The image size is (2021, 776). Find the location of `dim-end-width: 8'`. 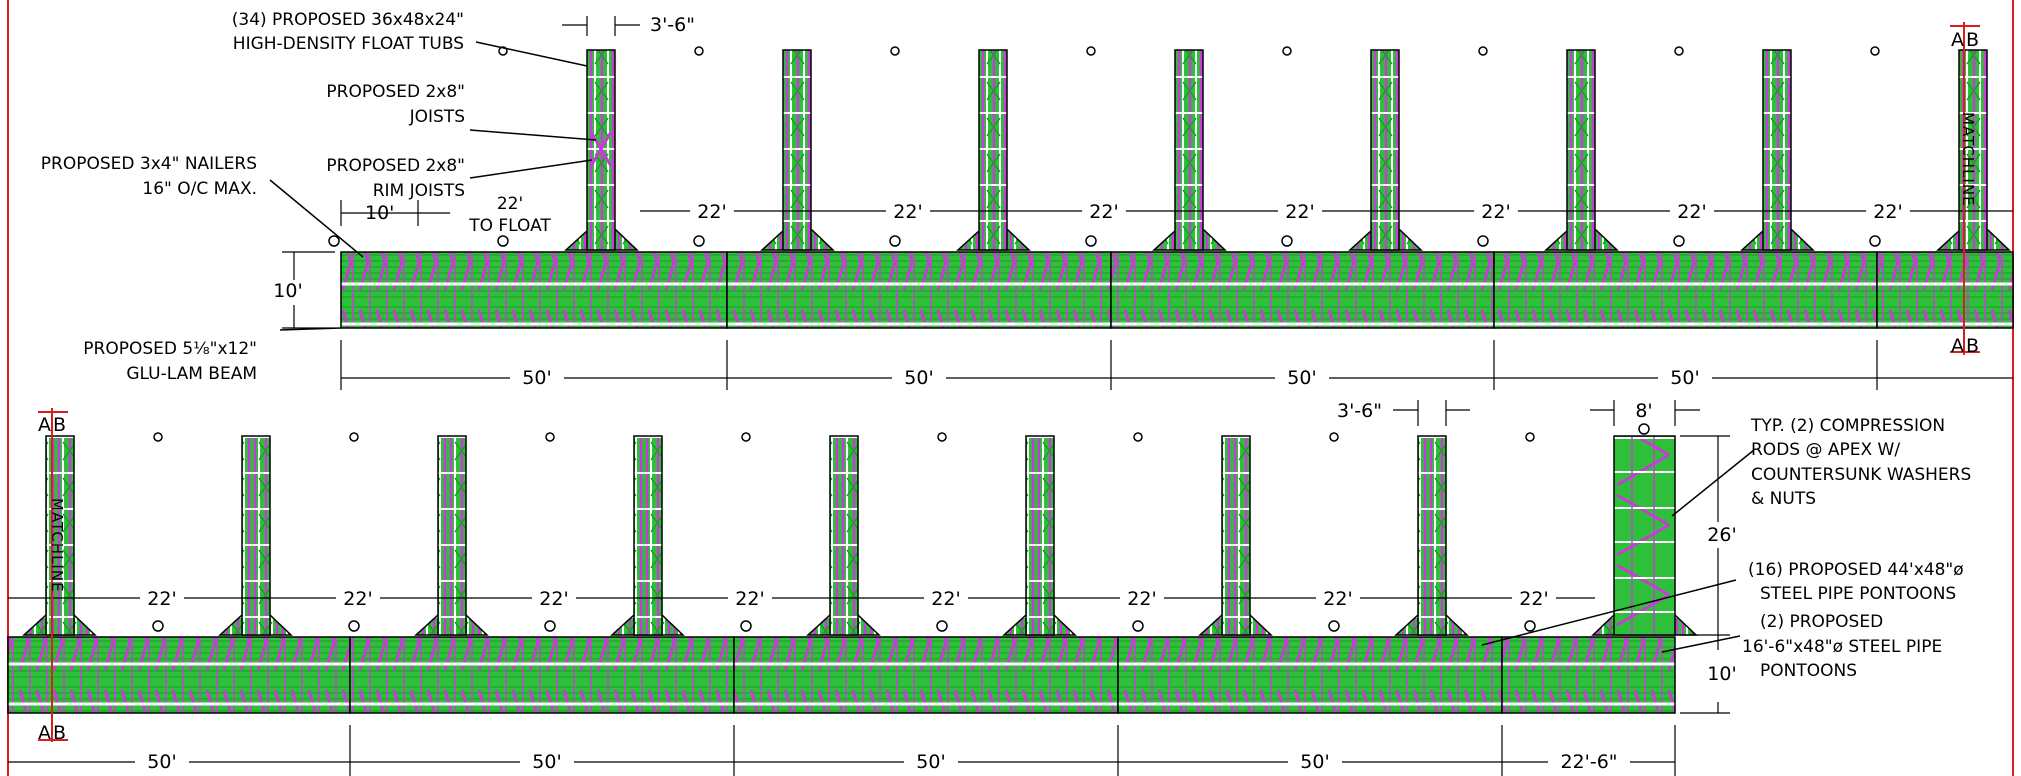

dim-end-width: 8' is located at coordinates (1643, 411).